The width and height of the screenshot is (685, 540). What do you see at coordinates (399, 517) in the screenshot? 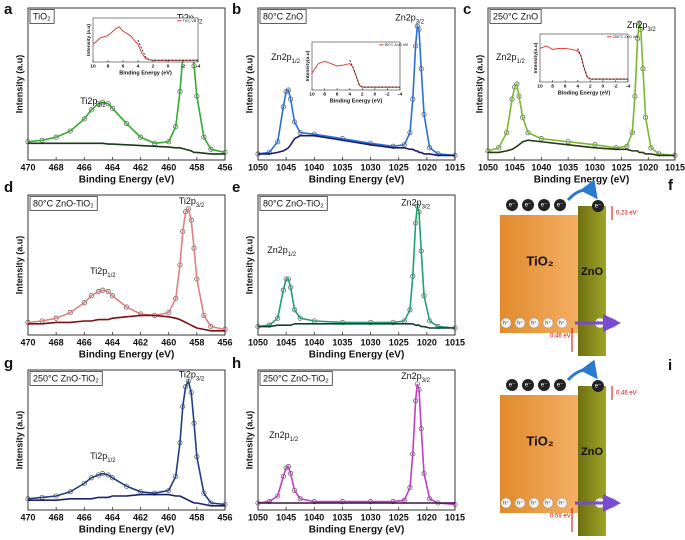
I see `x-tick-label: 1025` at bounding box center [399, 517].